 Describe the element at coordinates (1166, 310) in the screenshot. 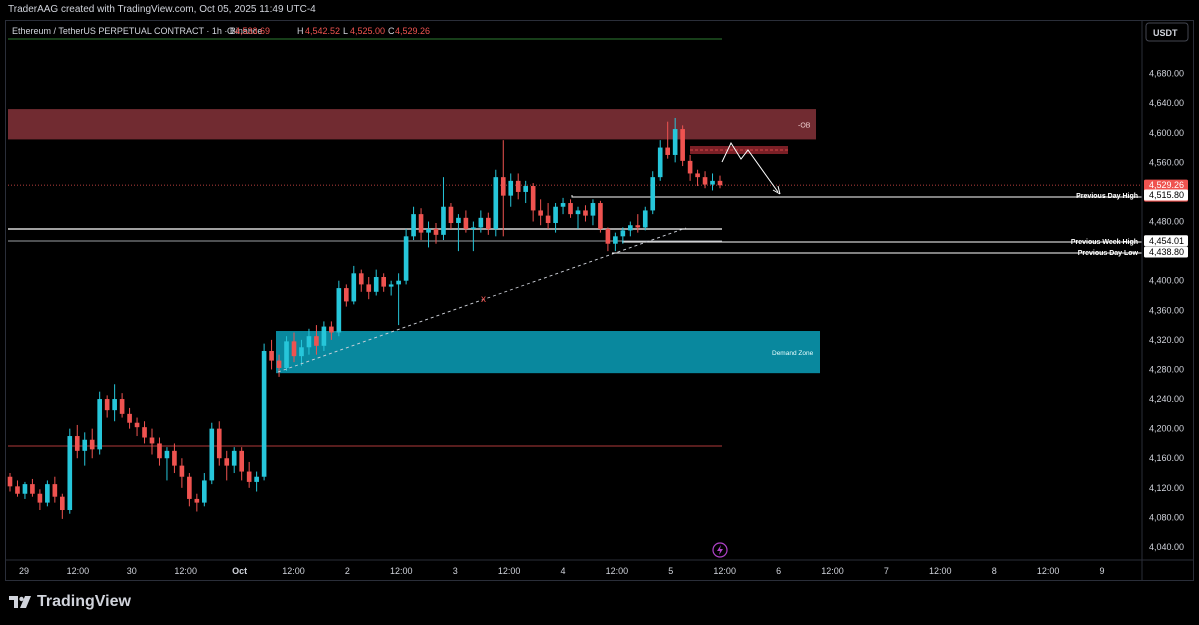

I see `price-tick-label: 4,360.00` at that location.